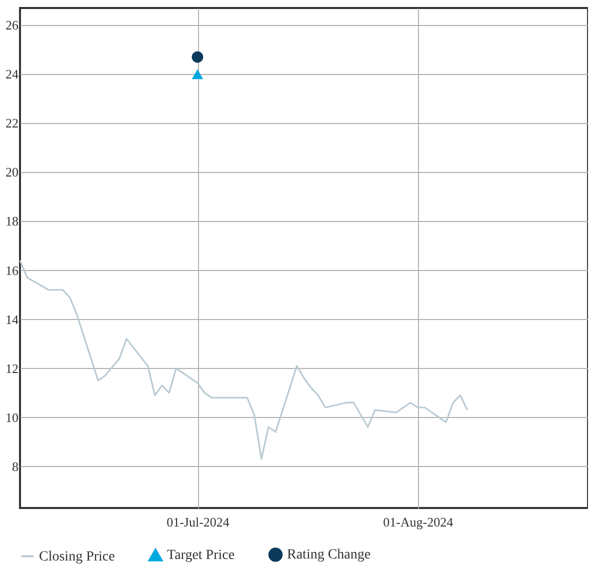 The image size is (613, 571). What do you see at coordinates (12, 319) in the screenshot?
I see `y-tick-label: 14` at bounding box center [12, 319].